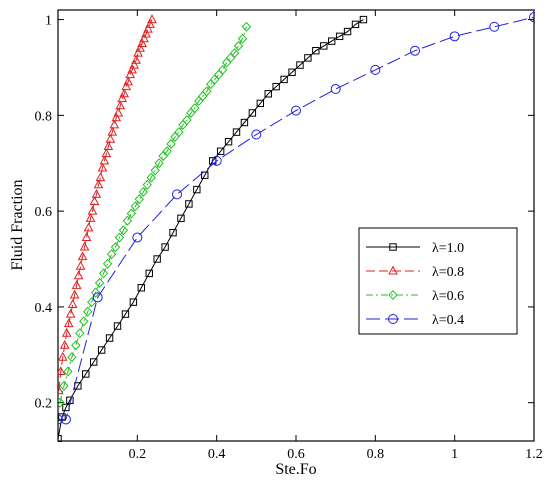 The image size is (550, 485). What do you see at coordinates (296, 454) in the screenshot?
I see `x-tick-label: 0.6` at bounding box center [296, 454].